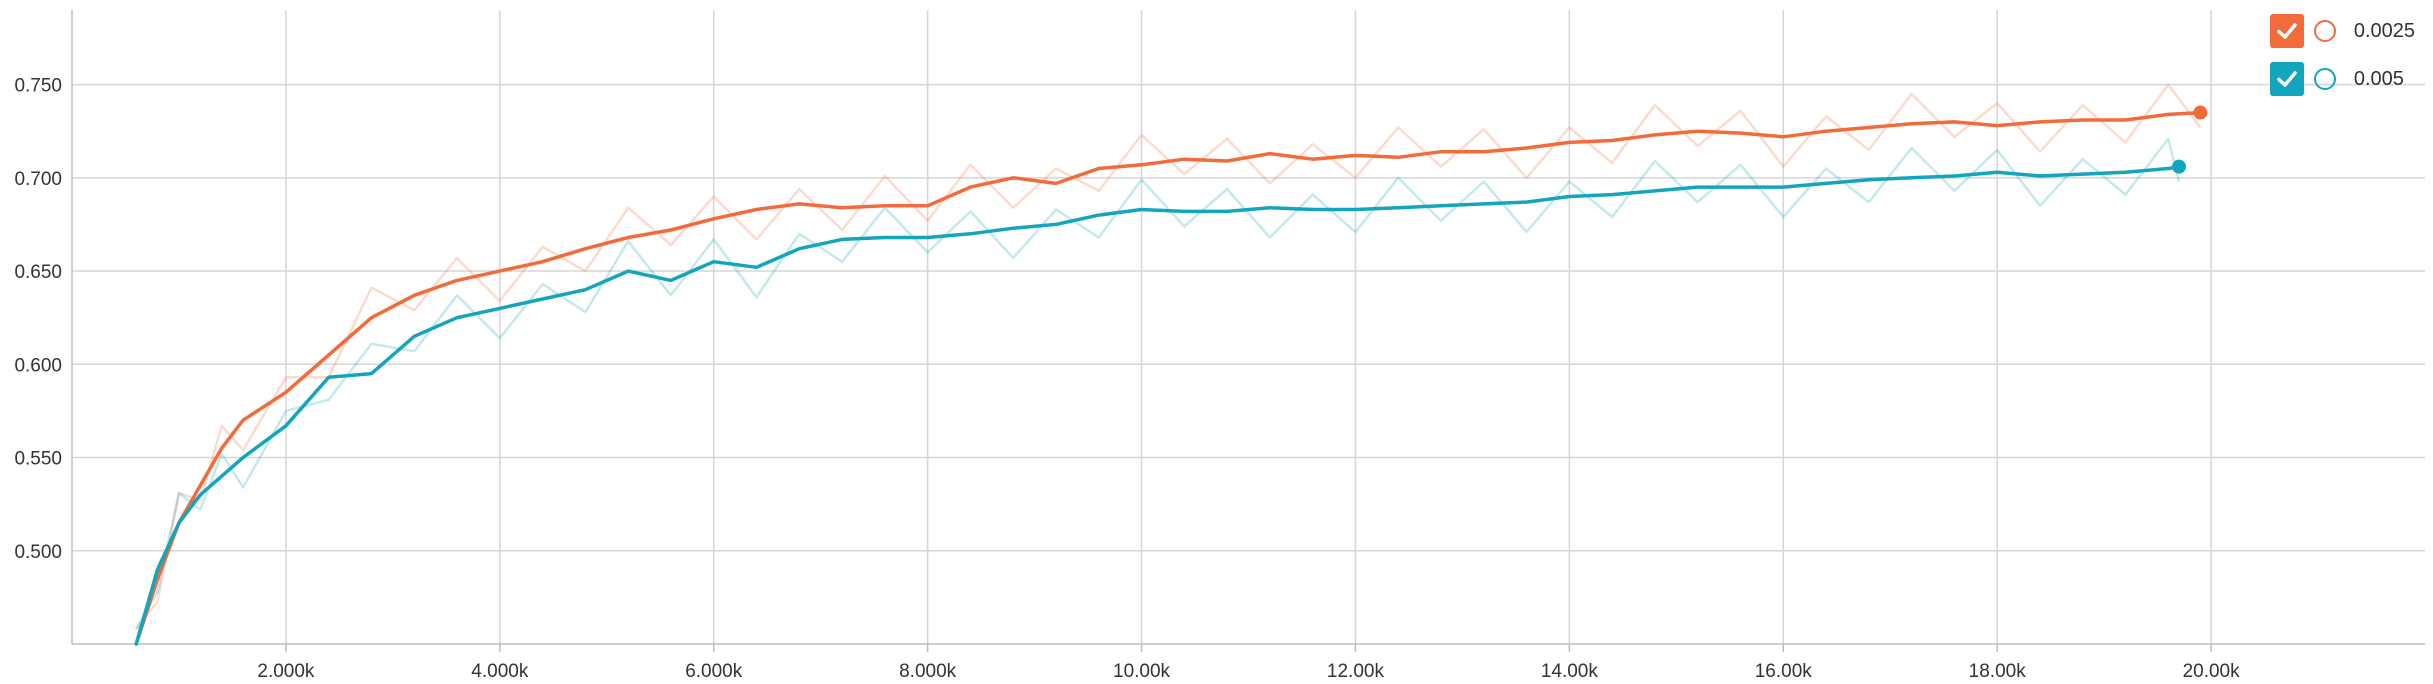 The width and height of the screenshot is (2433, 684). I want to click on y-tick-label: 0.750, so click(38, 86).